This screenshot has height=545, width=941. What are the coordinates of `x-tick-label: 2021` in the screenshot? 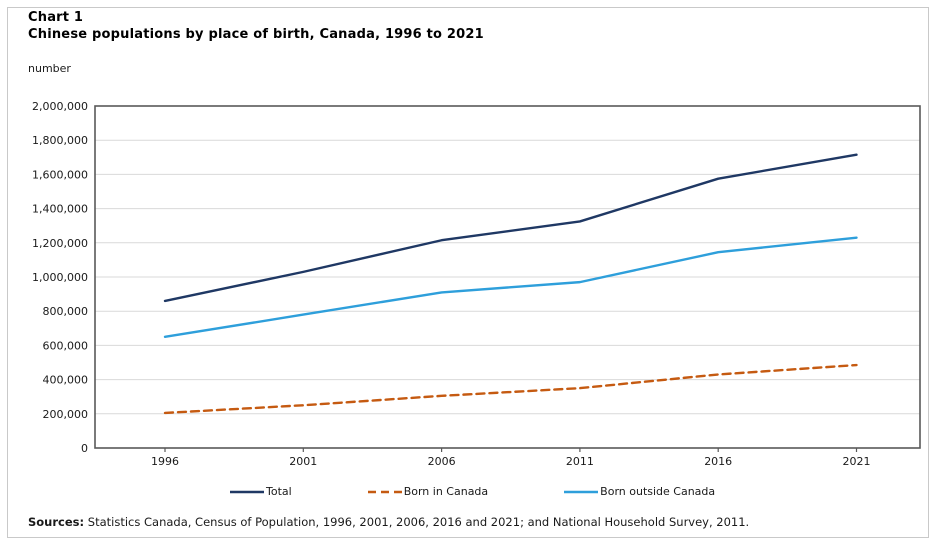 It's located at (857, 461).